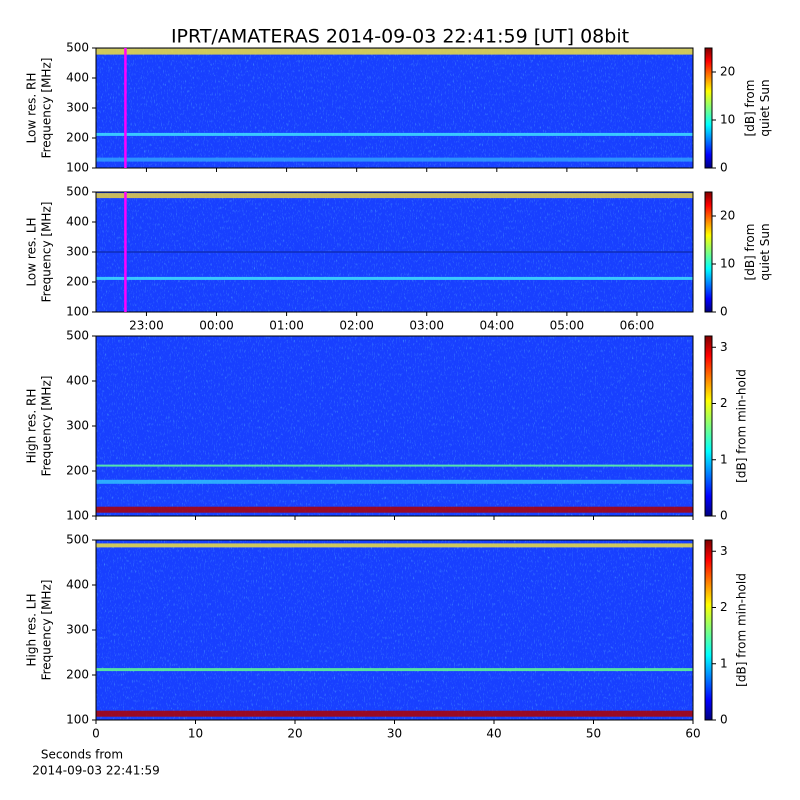  What do you see at coordinates (32, 108) in the screenshot?
I see `y-axis-label: Low res. RH` at bounding box center [32, 108].